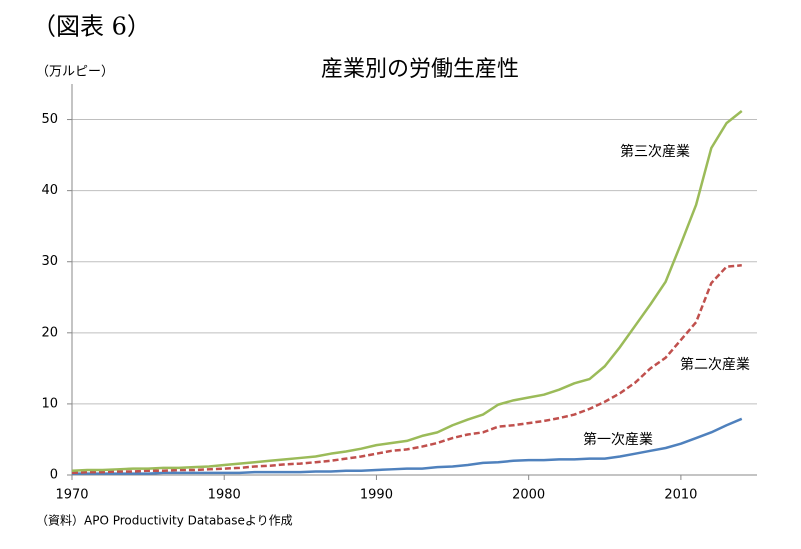 Image resolution: width=801 pixels, height=549 pixels. What do you see at coordinates (91, 27) in the screenshot?
I see `header: （図表 6）` at bounding box center [91, 27].